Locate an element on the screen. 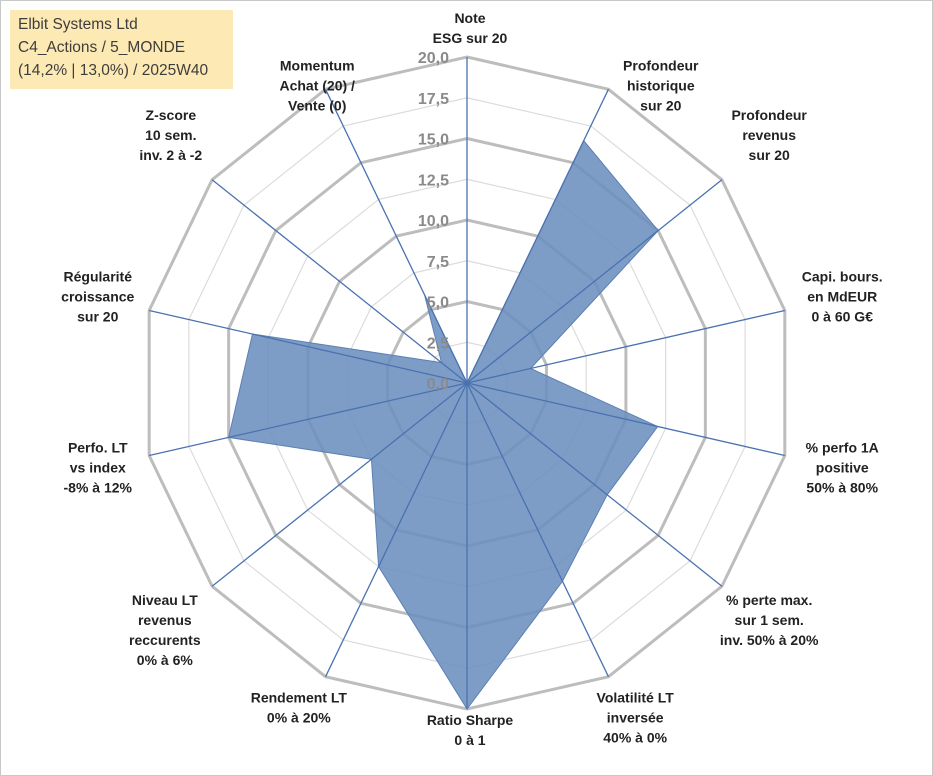 This screenshot has height=776, width=933. axis-label-line: Capi. bours. is located at coordinates (842, 276).